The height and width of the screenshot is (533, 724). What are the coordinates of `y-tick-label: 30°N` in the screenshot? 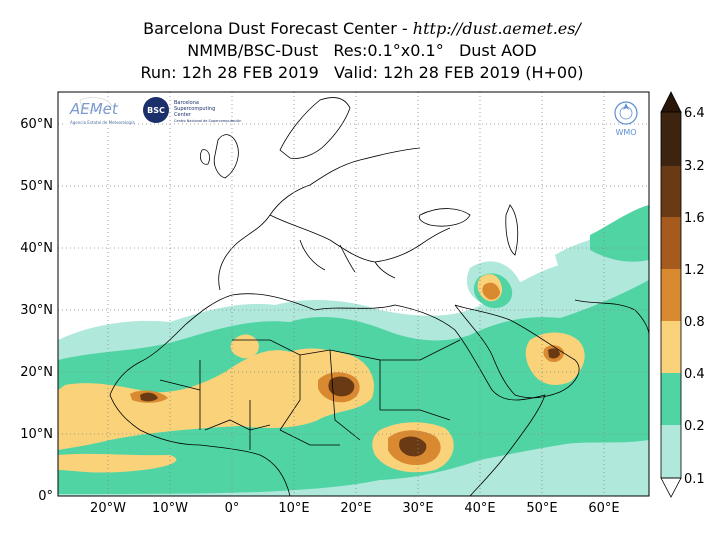 It's located at (36, 310).